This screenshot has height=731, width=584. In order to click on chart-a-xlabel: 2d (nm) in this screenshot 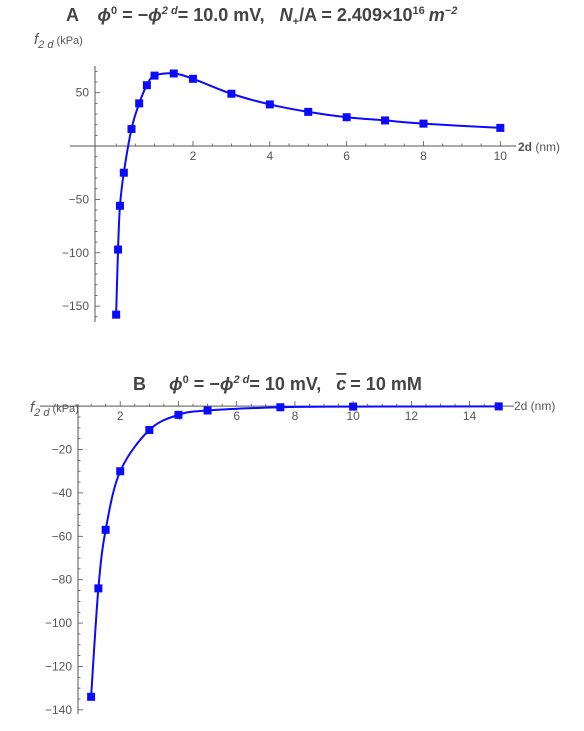, I will do `click(539, 147)`.